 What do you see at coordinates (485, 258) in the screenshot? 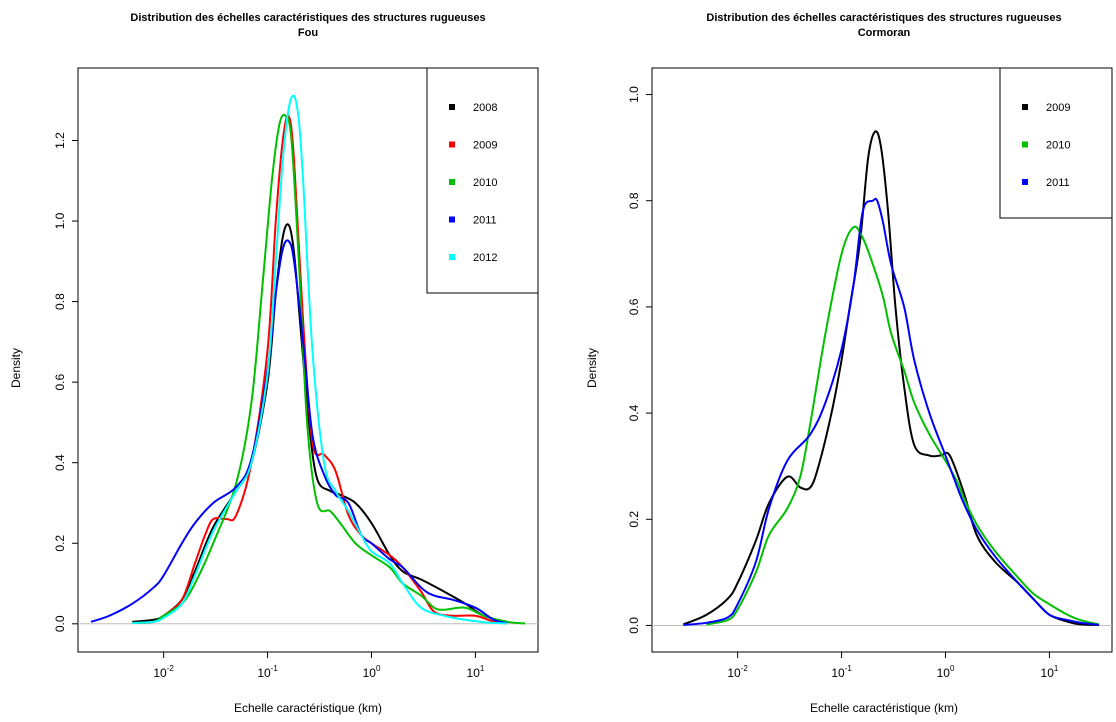
I see `legend-label-2012: 2012` at bounding box center [485, 258].